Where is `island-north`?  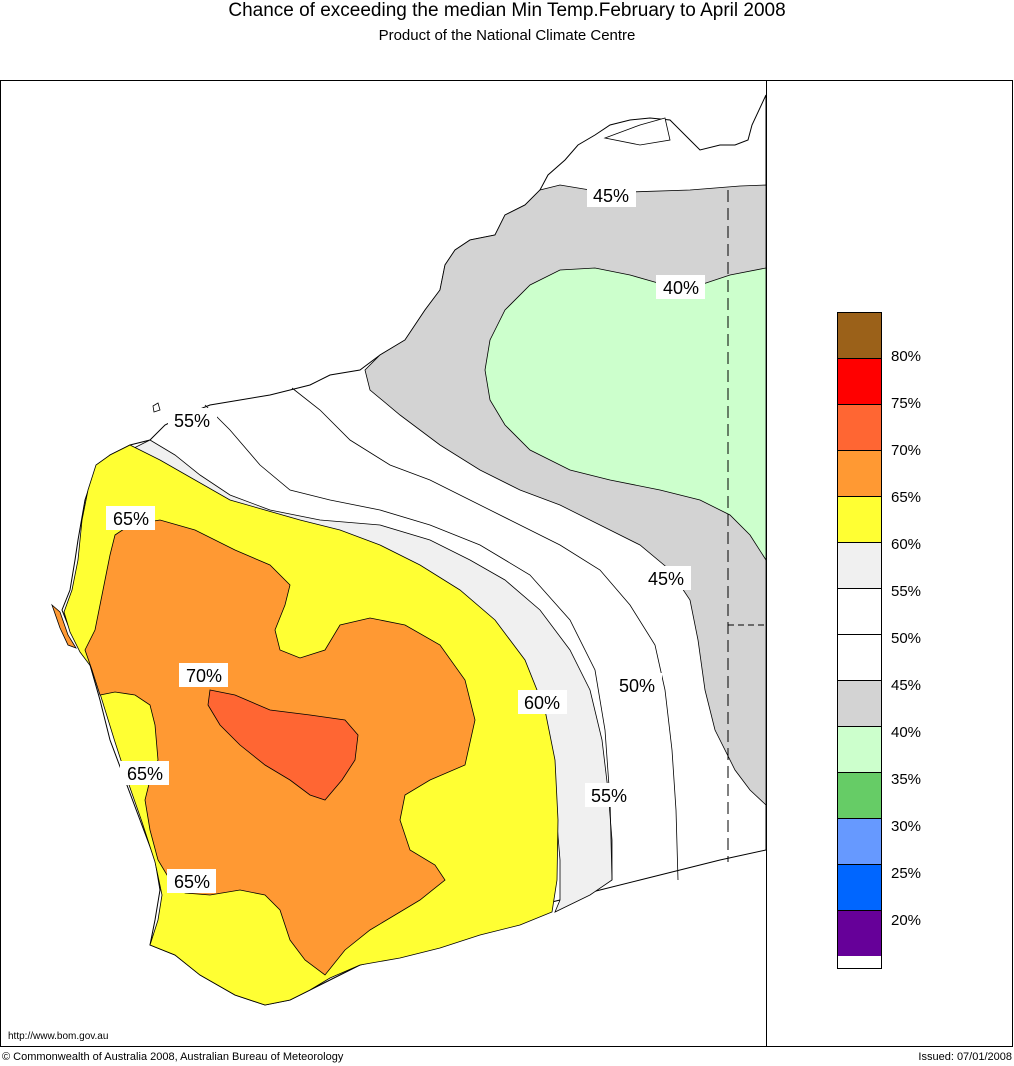
island-north is located at coordinates (637, 131).